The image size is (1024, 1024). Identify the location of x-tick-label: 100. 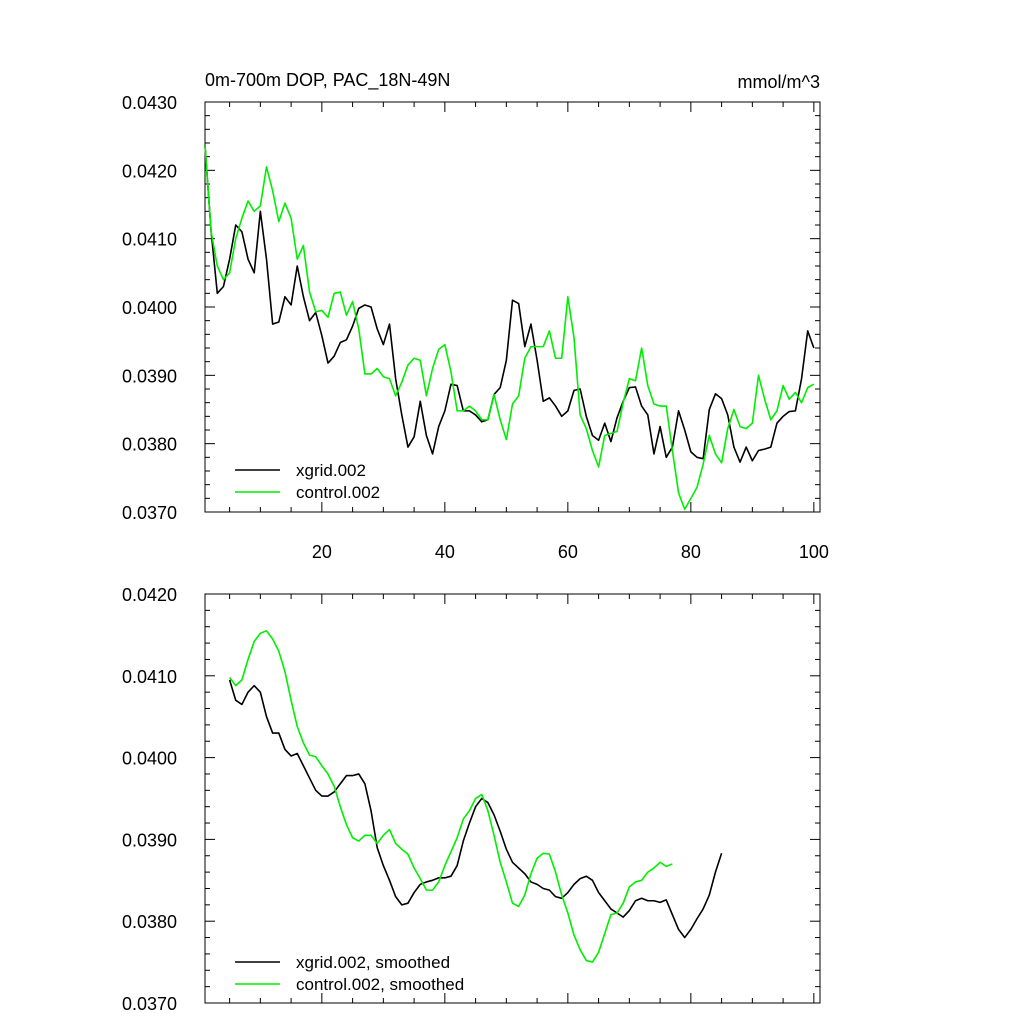
(814, 552).